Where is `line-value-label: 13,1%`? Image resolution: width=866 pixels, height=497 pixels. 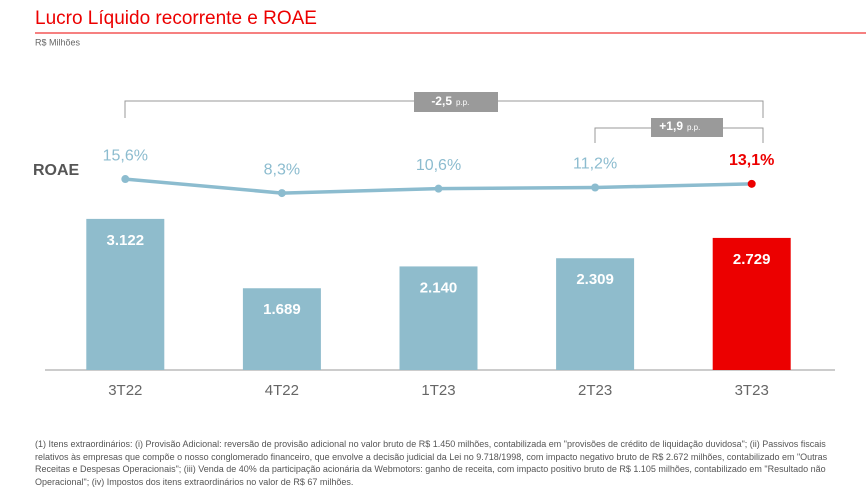 line-value-label: 13,1% is located at coordinates (751, 160).